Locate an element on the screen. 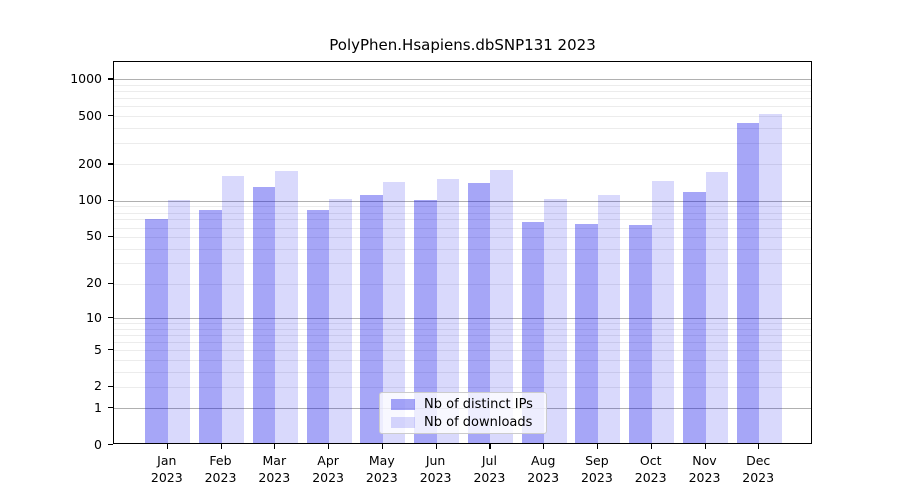 This screenshot has width=900, height=500. y-tick-label: 5 is located at coordinates (98, 349).